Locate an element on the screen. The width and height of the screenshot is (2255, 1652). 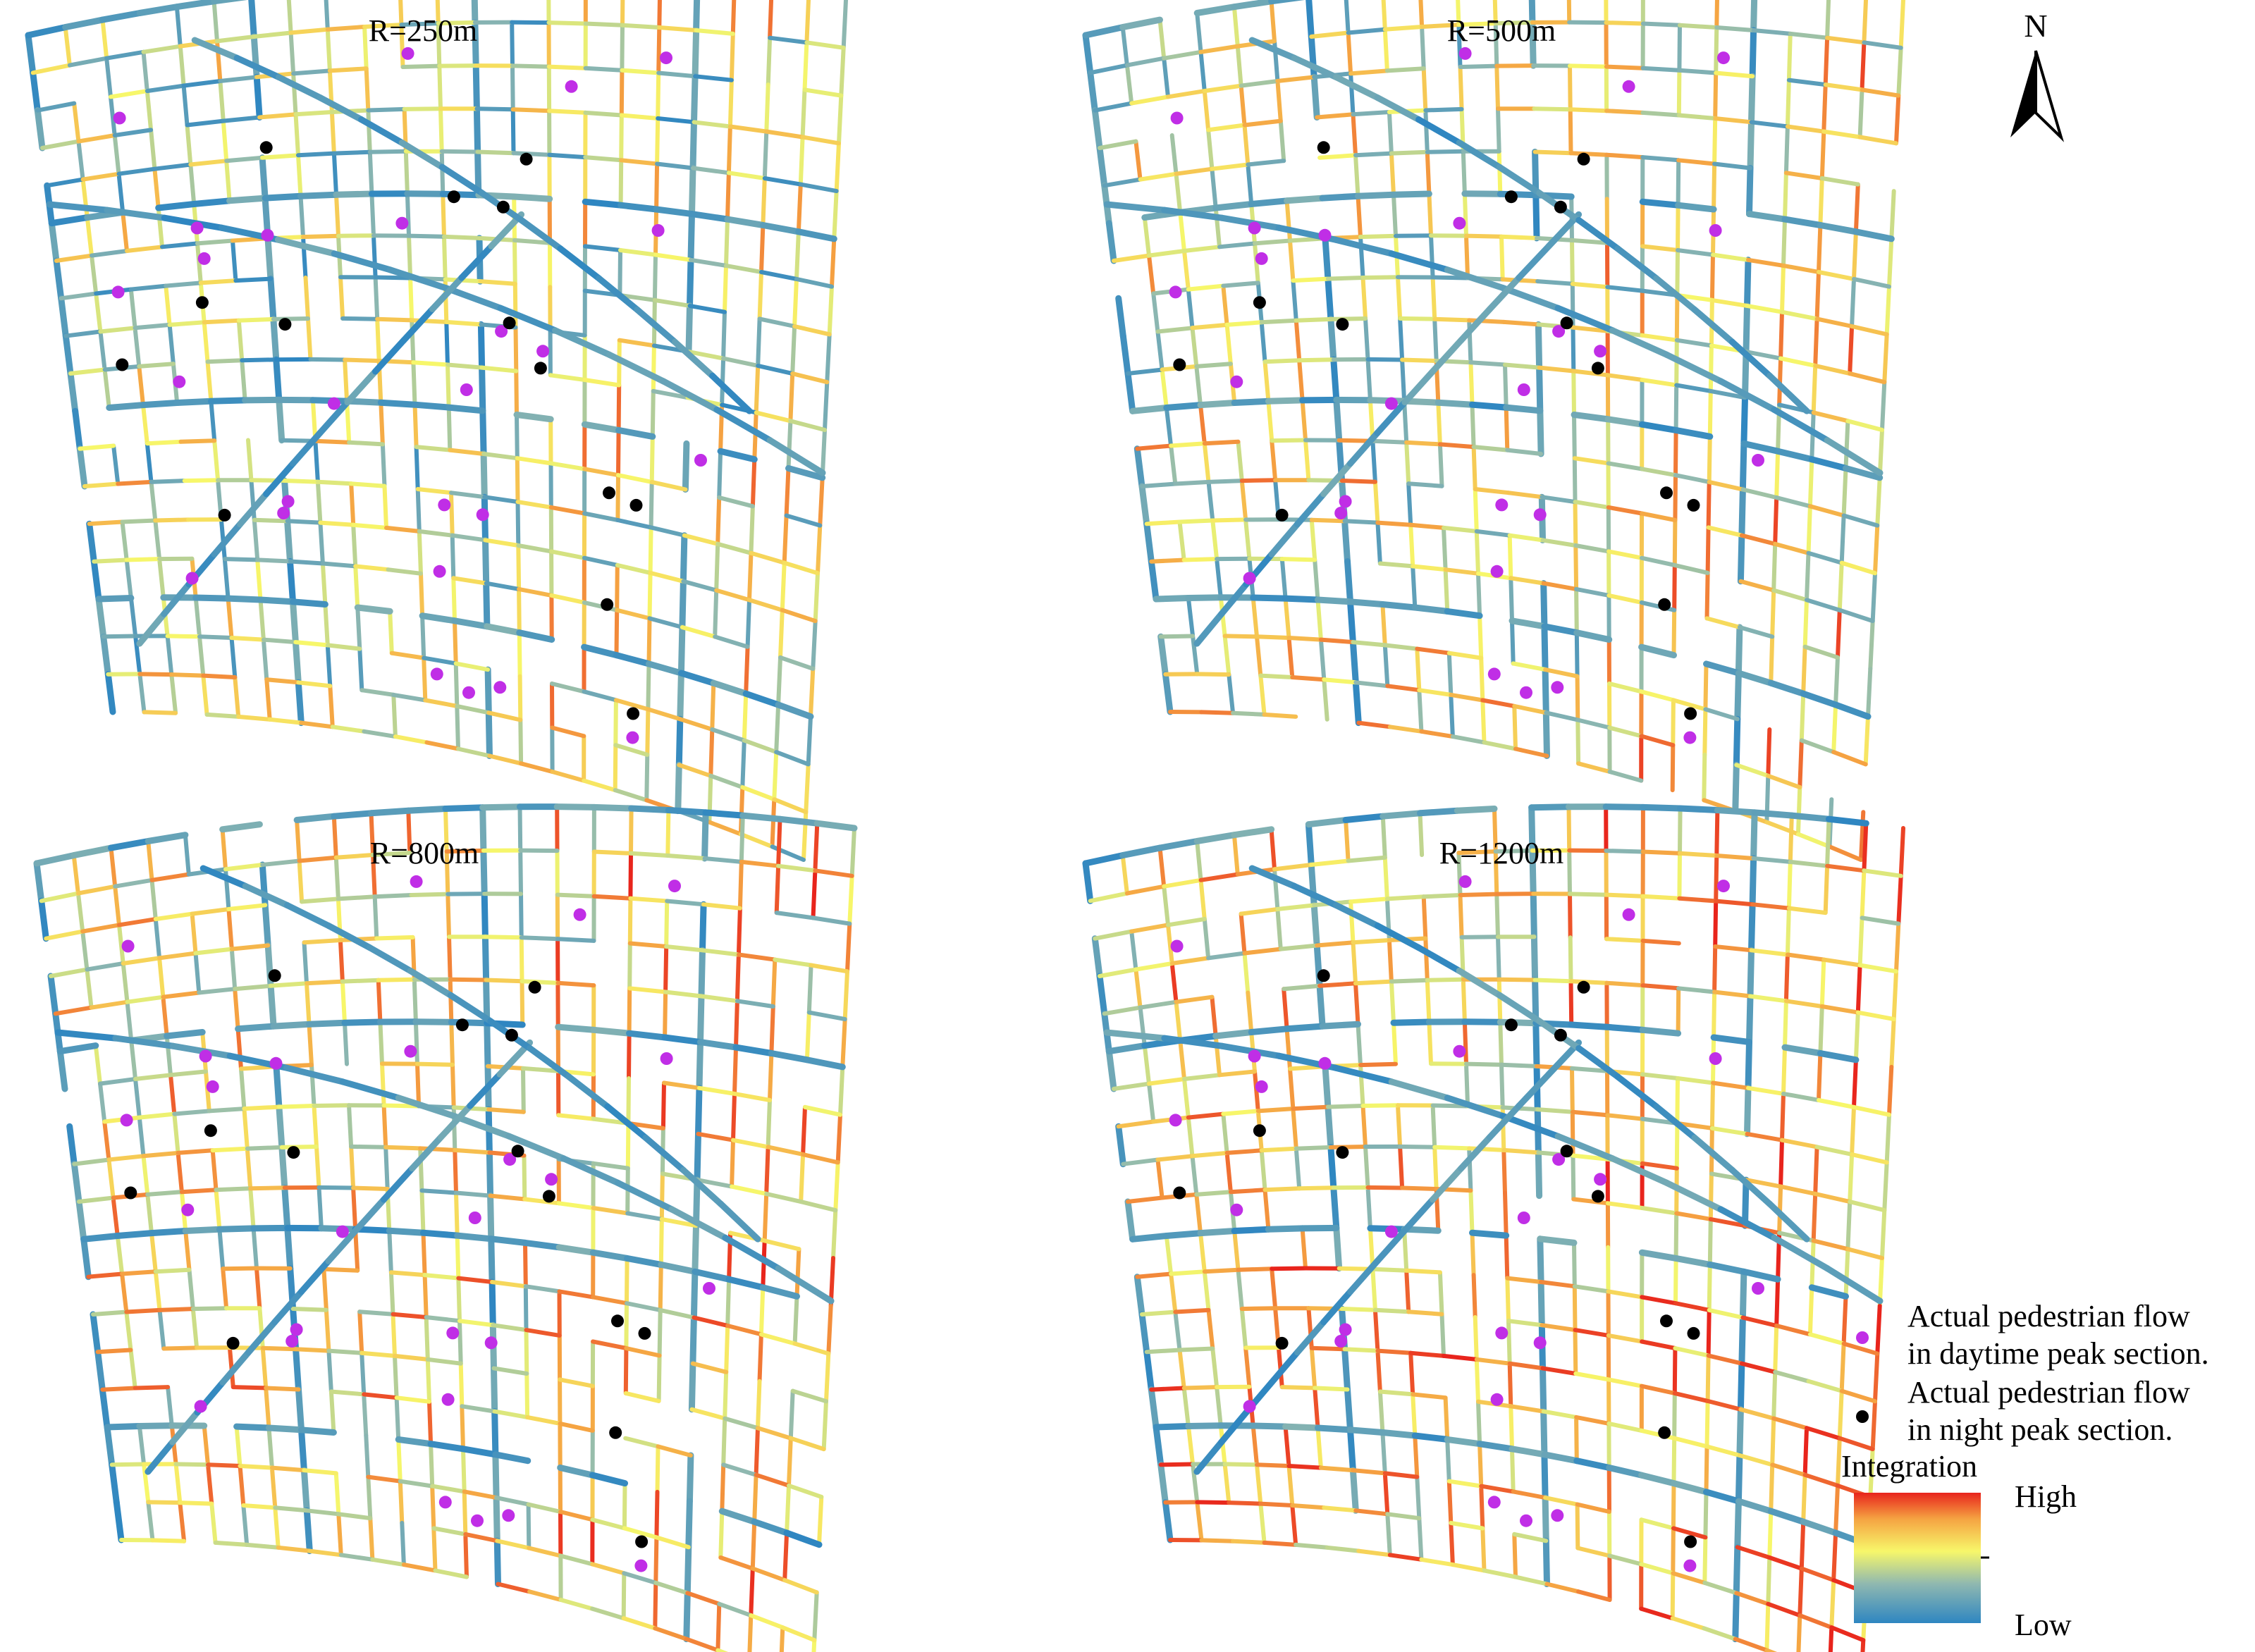
night-peak-marker is located at coordinates (548, 1196).